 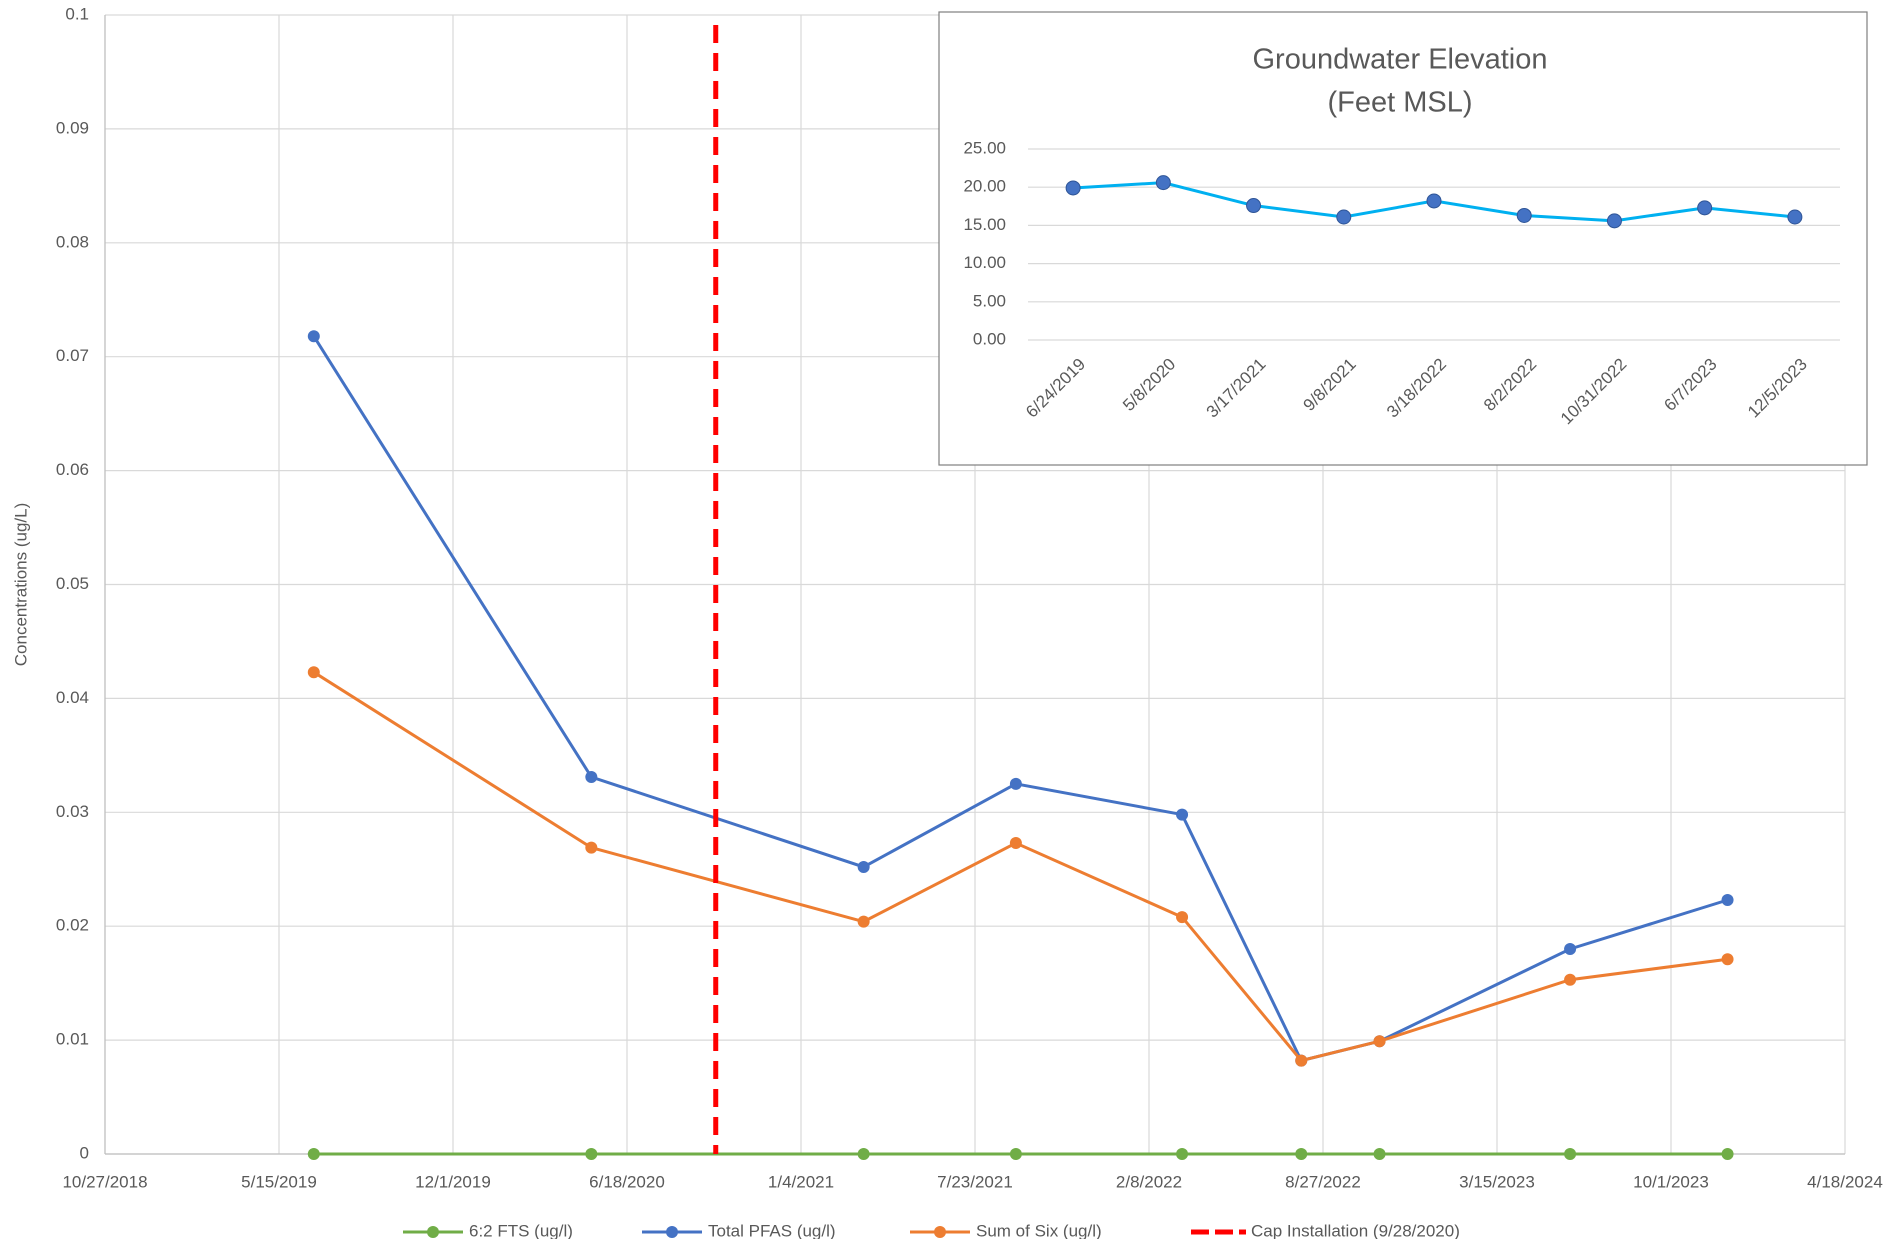 I want to click on legend-label: Cap Installation (9/28/2020), so click(x=1355, y=1230).